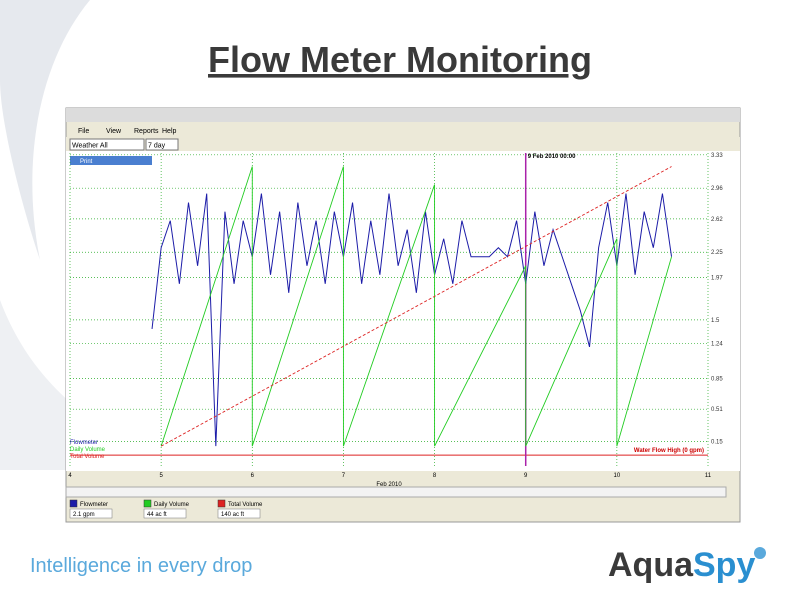 The image size is (800, 605). I want to click on legend-entry: Total Volume, so click(87, 457).